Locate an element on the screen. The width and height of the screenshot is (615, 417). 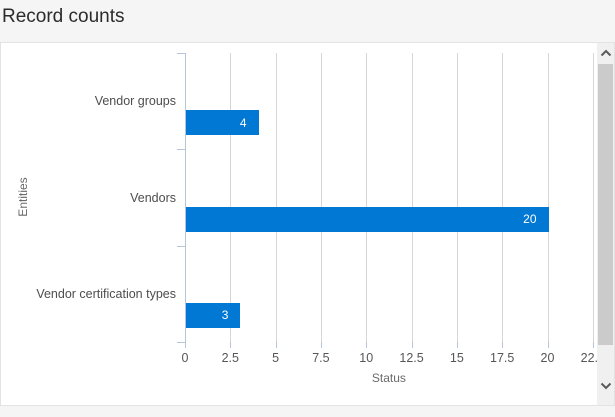
category-label: Vendors is located at coordinates (153, 197).